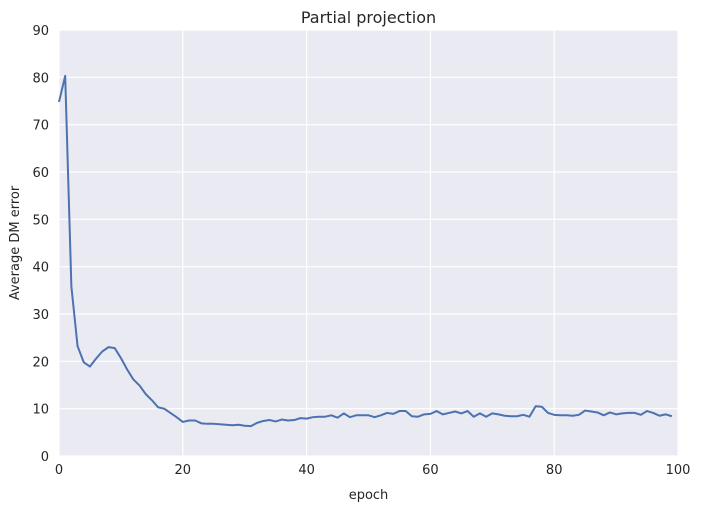  Describe the element at coordinates (183, 470) in the screenshot. I see `x-tick-label: 20` at that location.